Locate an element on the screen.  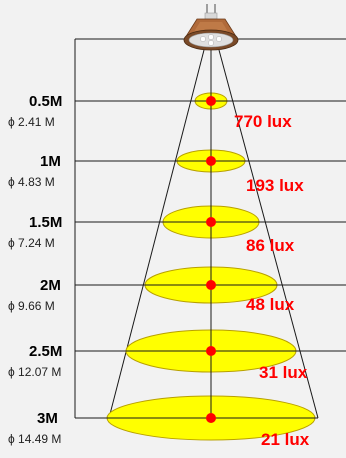
distance-label-5: 2.5M is located at coordinates (45, 351).